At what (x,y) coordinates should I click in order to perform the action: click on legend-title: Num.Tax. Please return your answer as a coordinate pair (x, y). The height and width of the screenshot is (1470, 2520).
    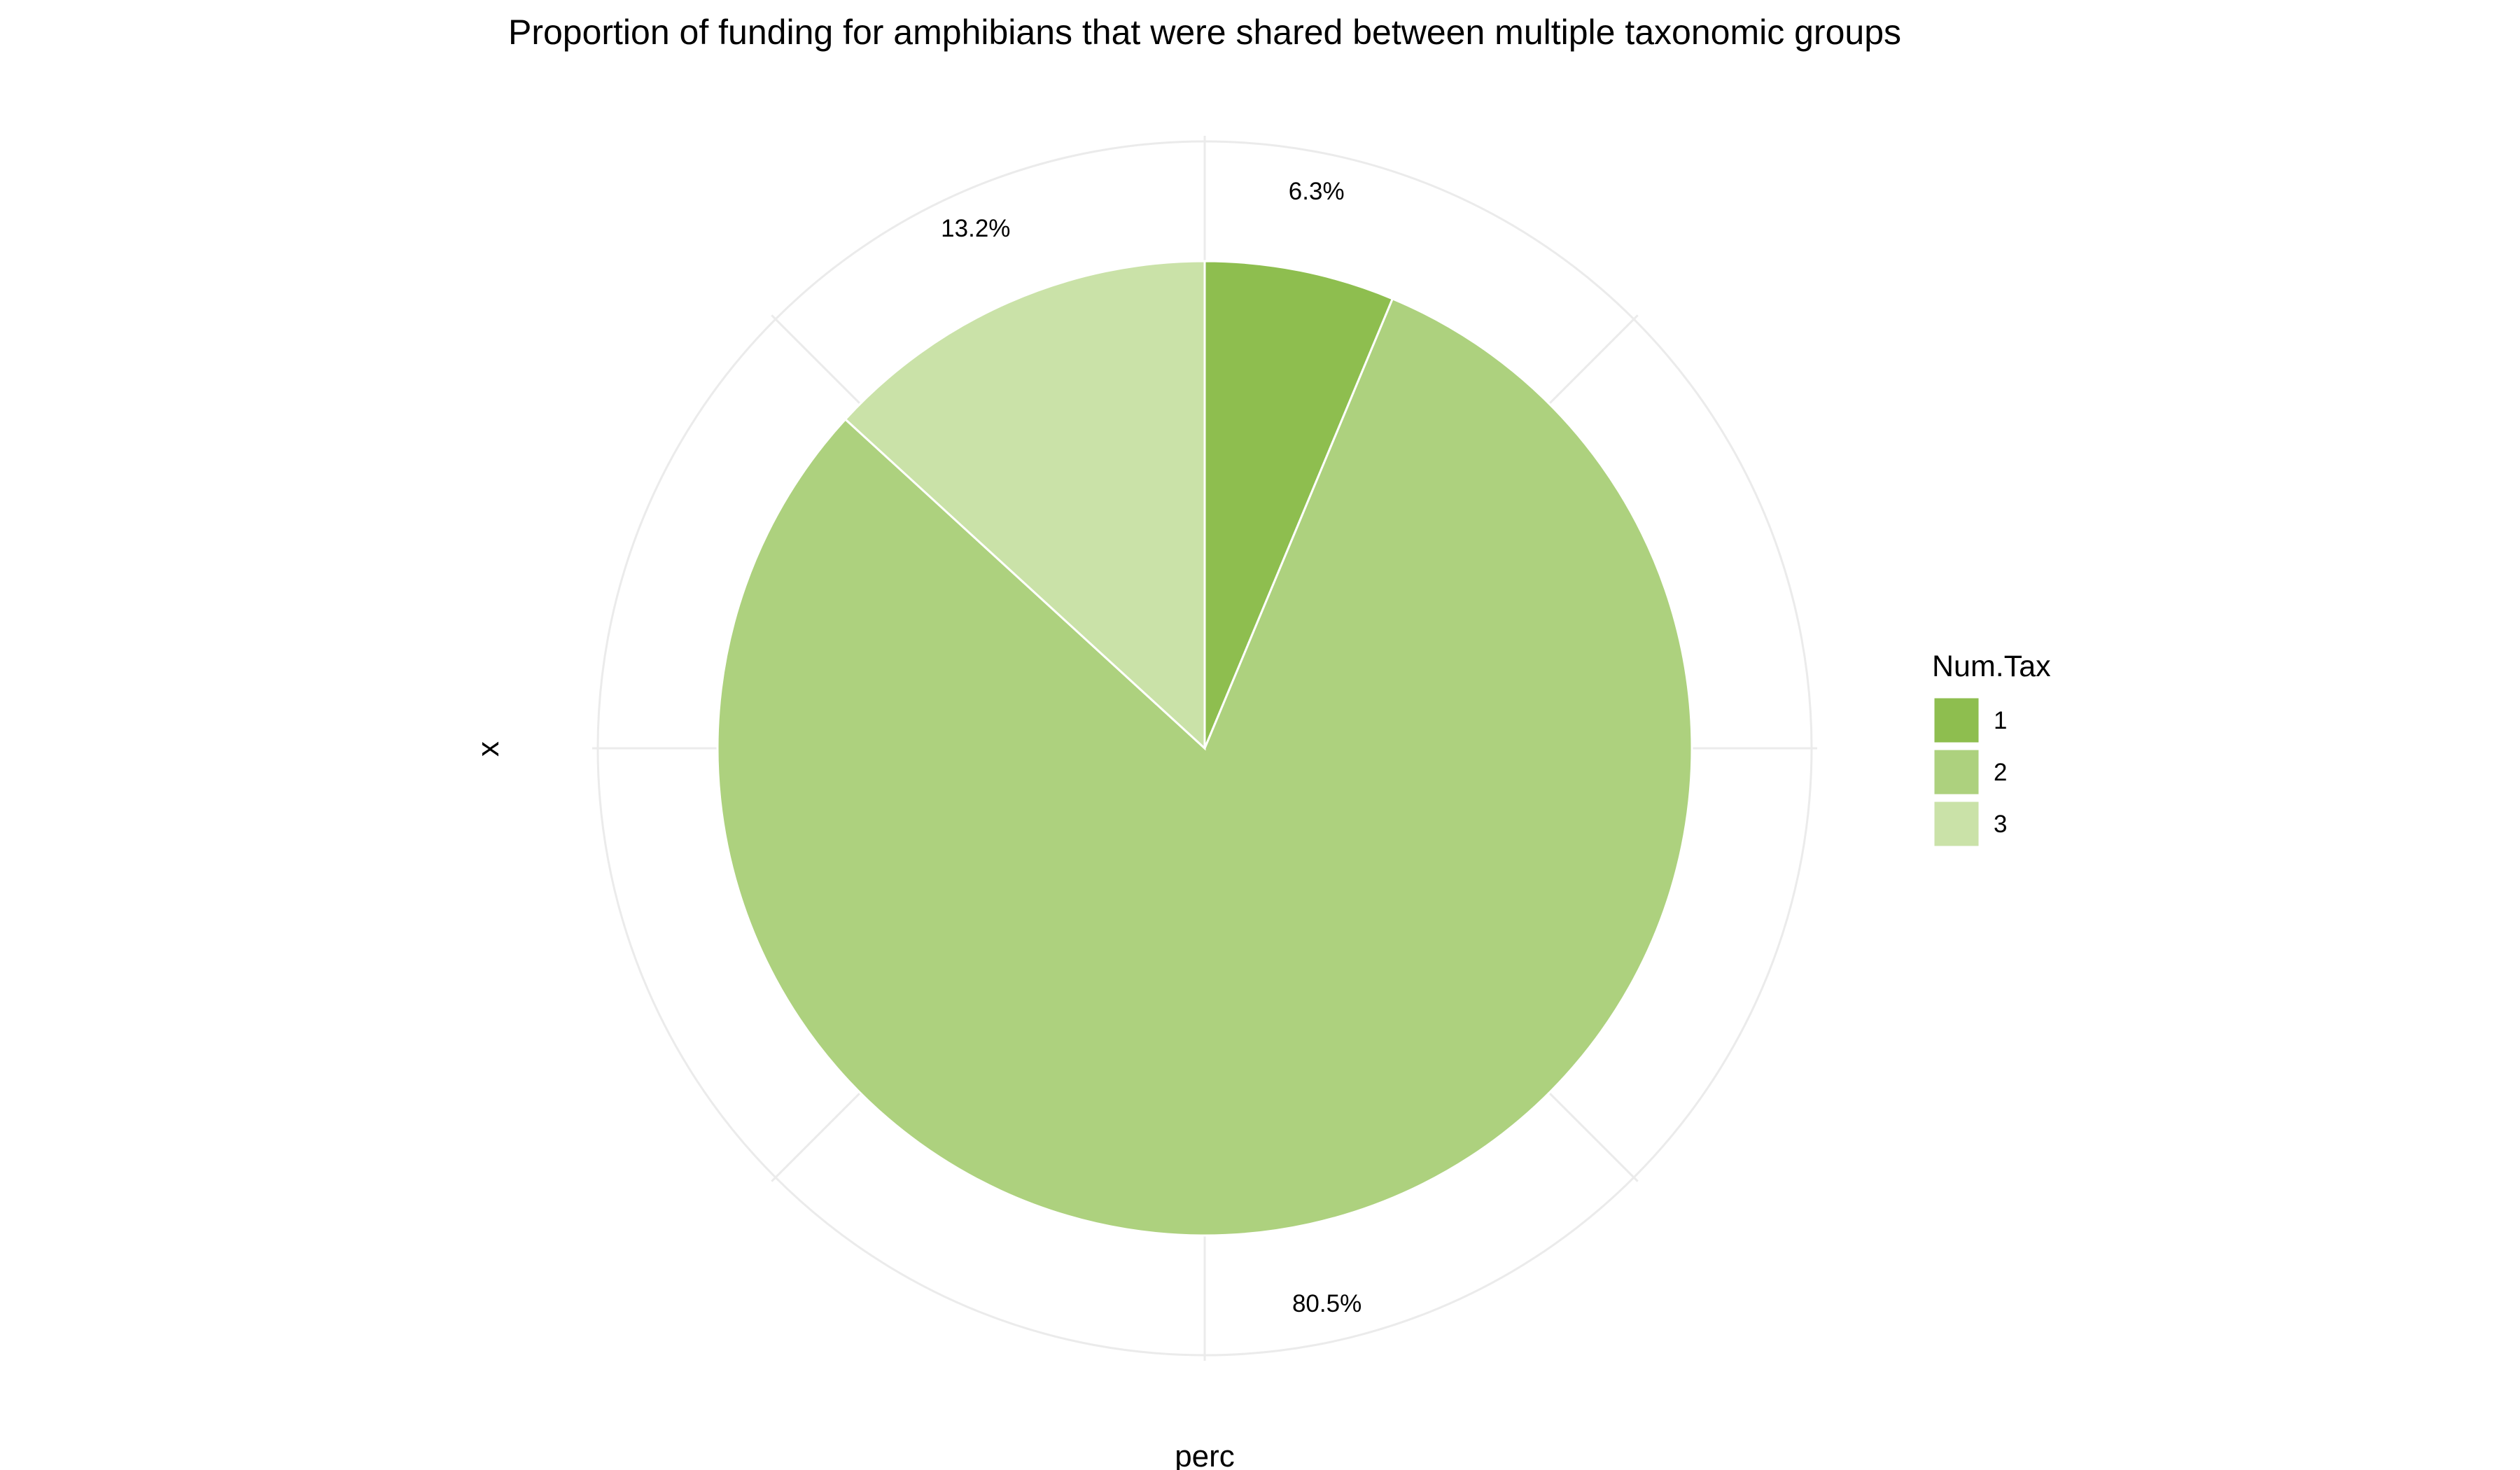
    Looking at the image, I should click on (1991, 666).